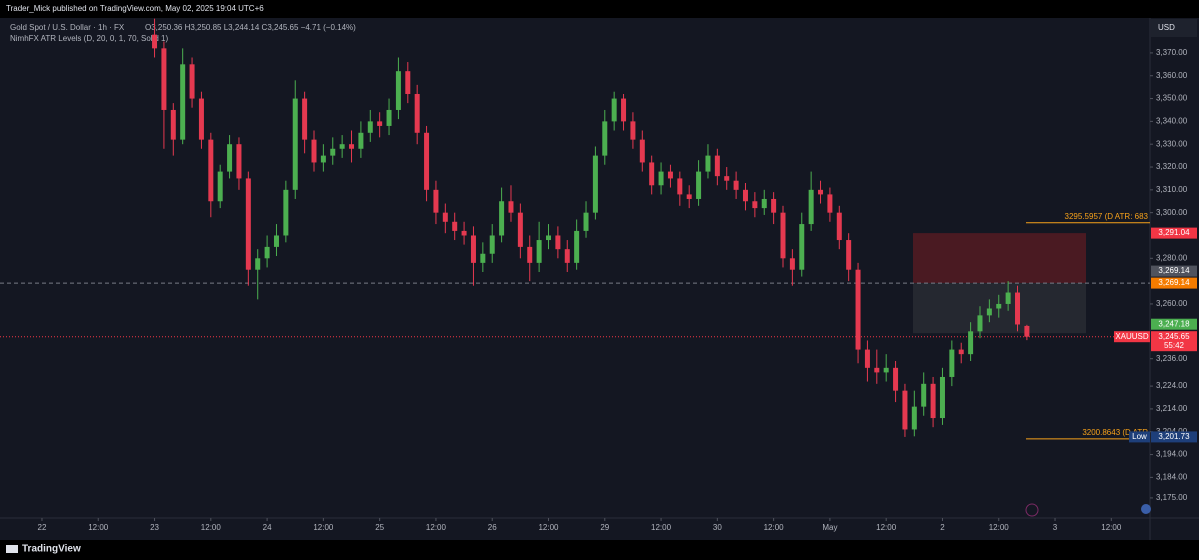 The width and height of the screenshot is (1199, 560). Describe the element at coordinates (1172, 143) in the screenshot. I see `y-tick-label: 3,330.00` at that location.